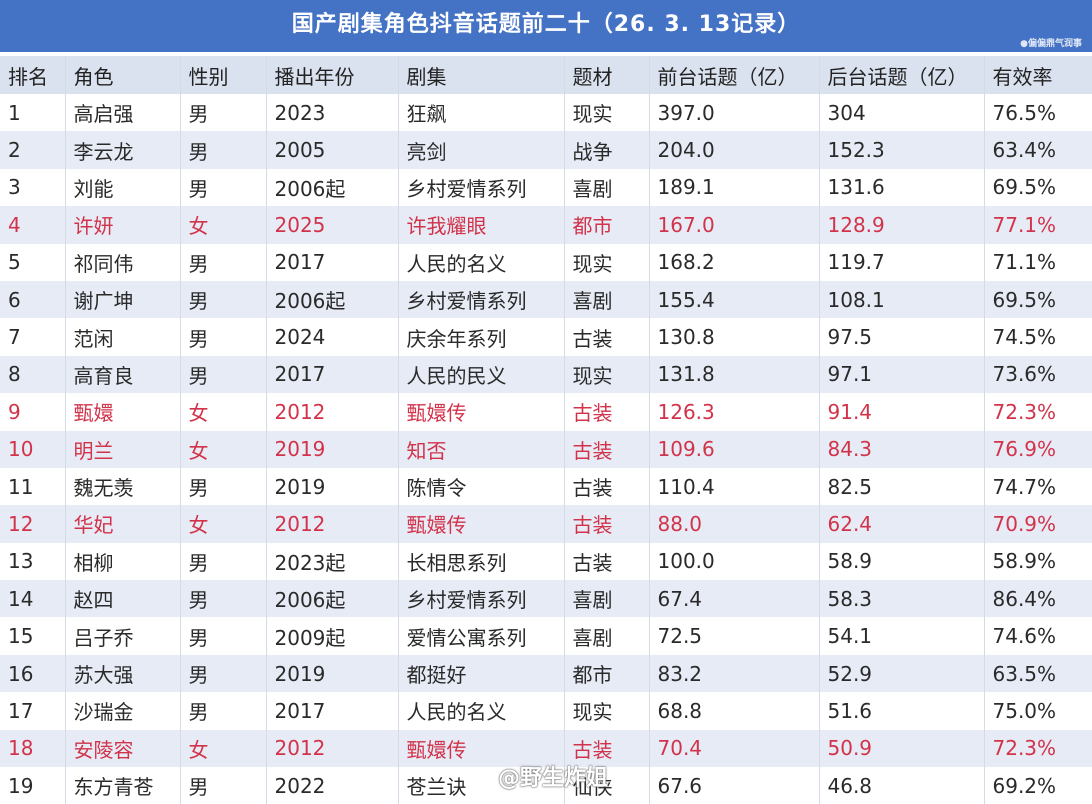 The width and height of the screenshot is (1092, 804). I want to click on rank-cell: 4, so click(33, 225).